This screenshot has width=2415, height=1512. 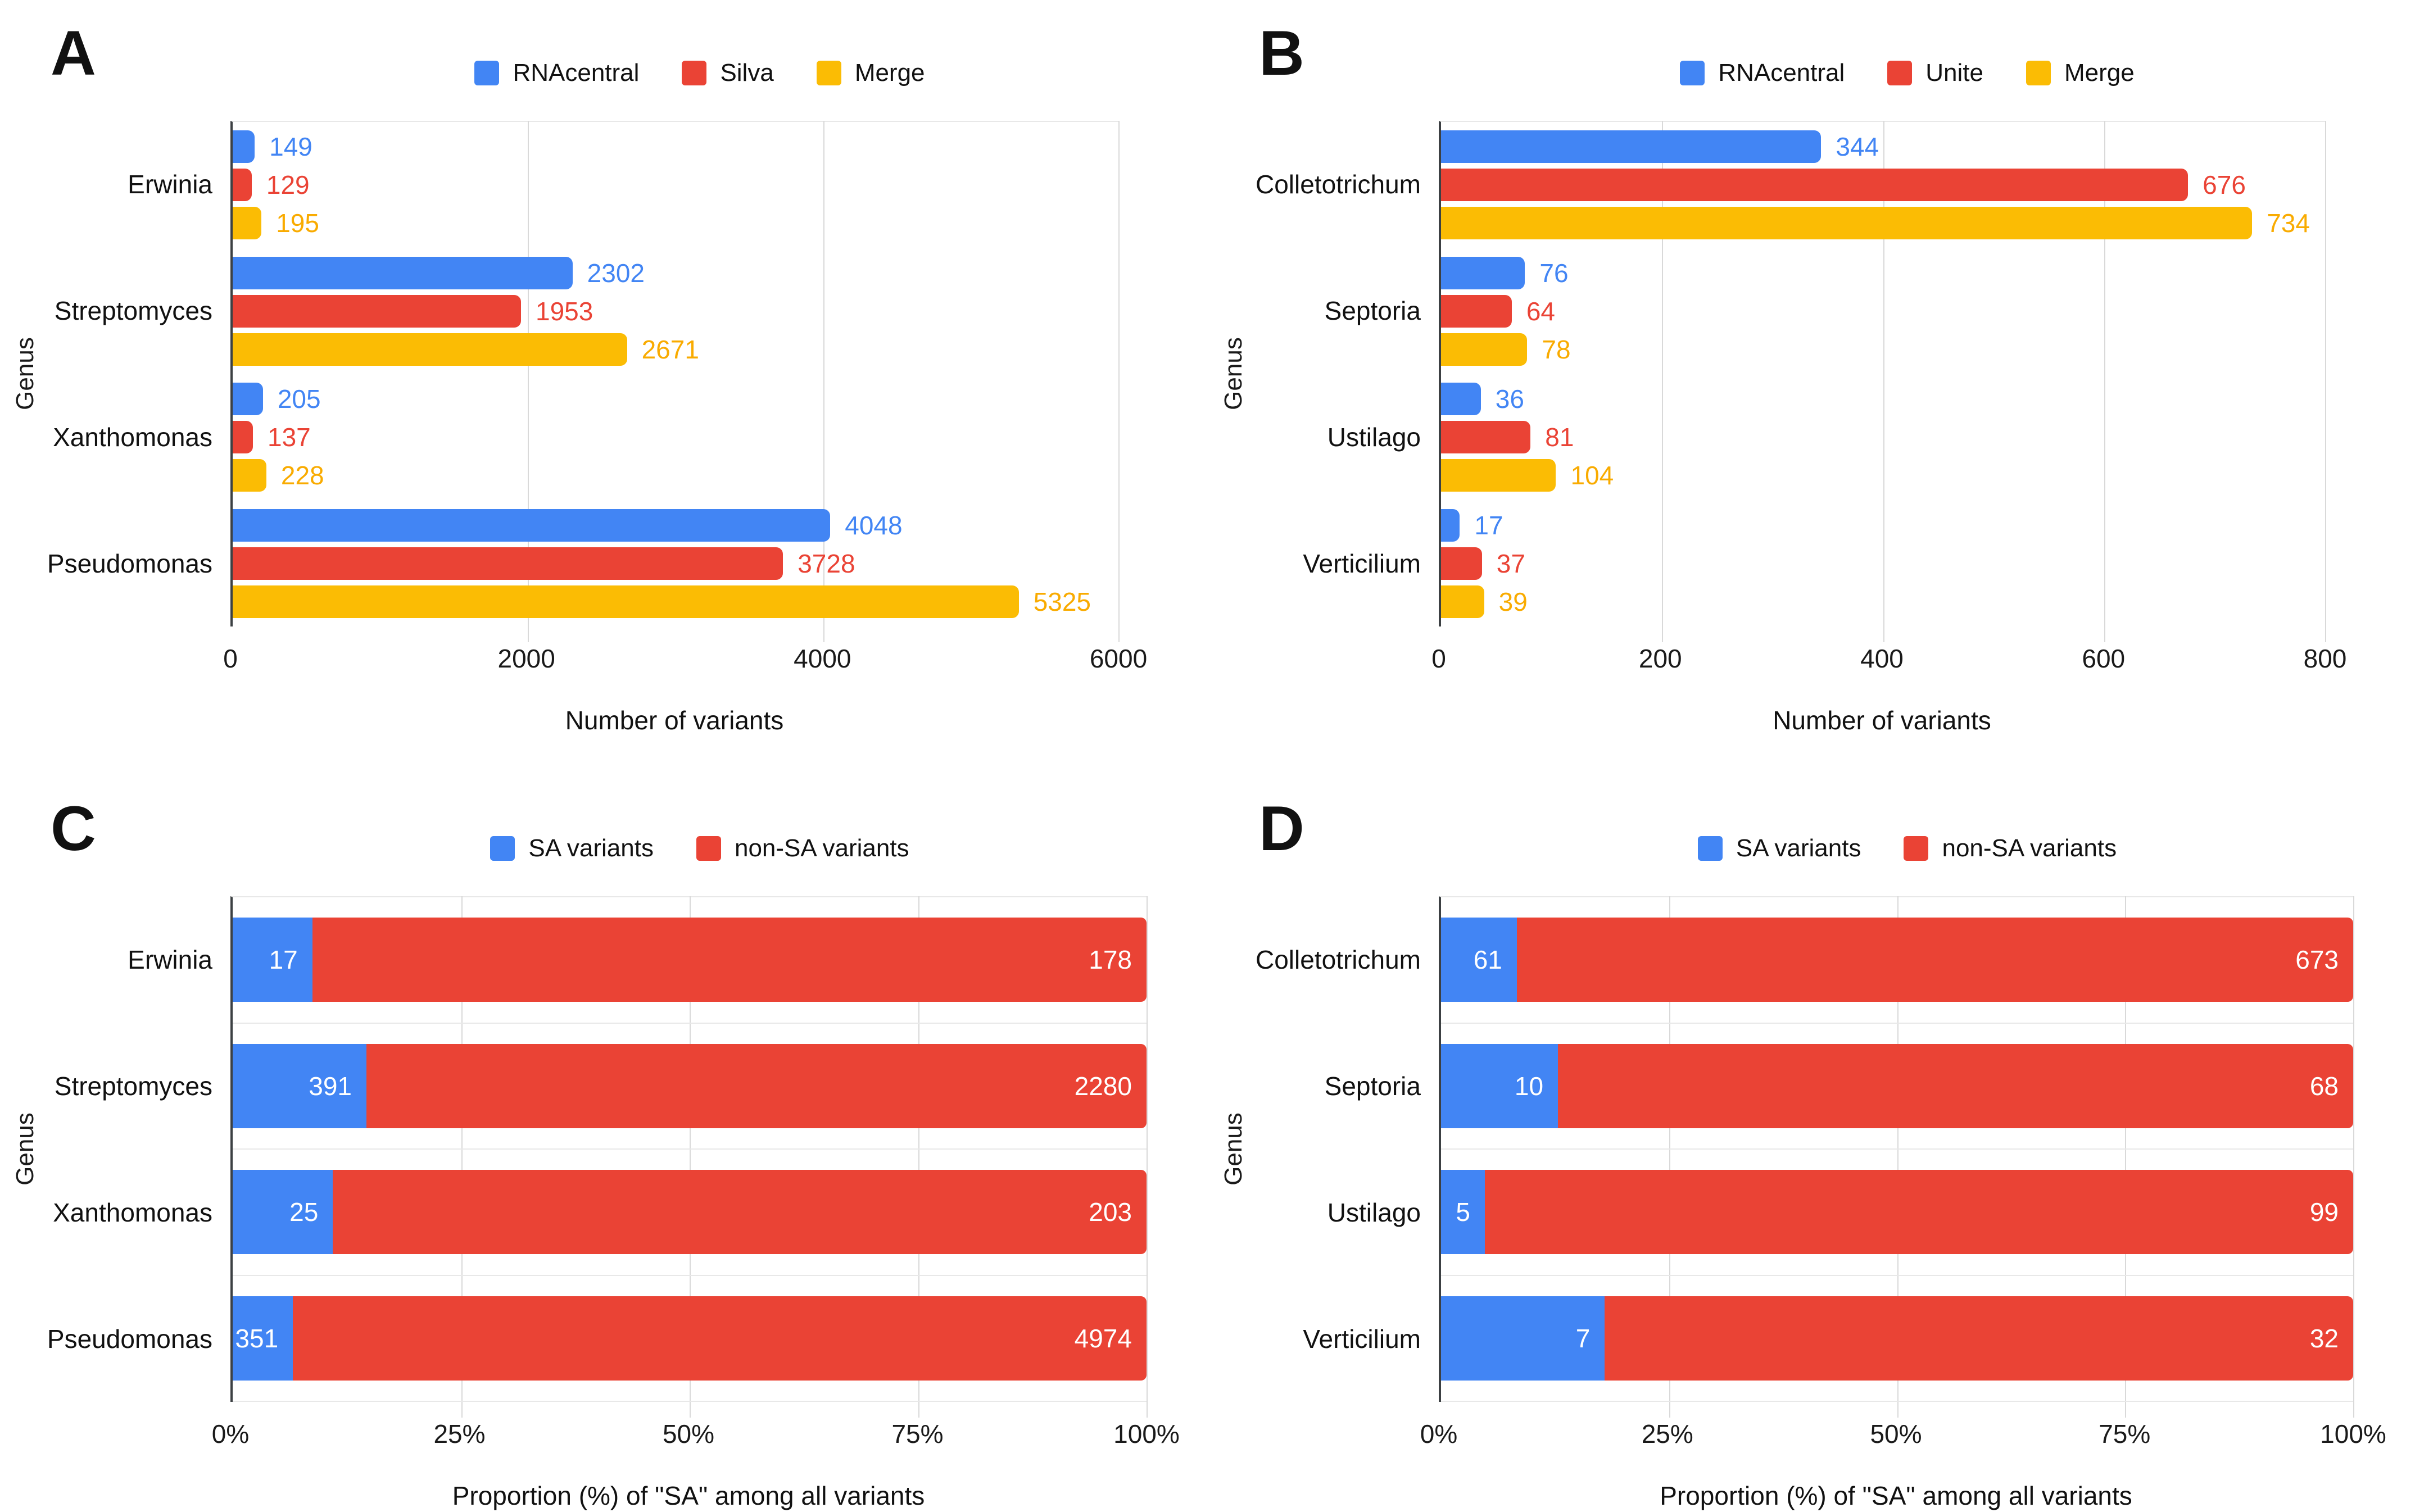 I want to click on bar-value-label: 7, so click(x=1583, y=1338).